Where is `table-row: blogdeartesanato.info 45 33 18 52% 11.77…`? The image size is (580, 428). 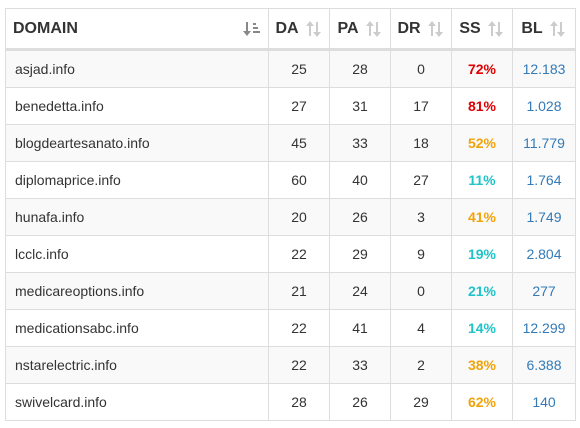 table-row: blogdeartesanato.info 45 33 18 52% 11.77… is located at coordinates (290, 143).